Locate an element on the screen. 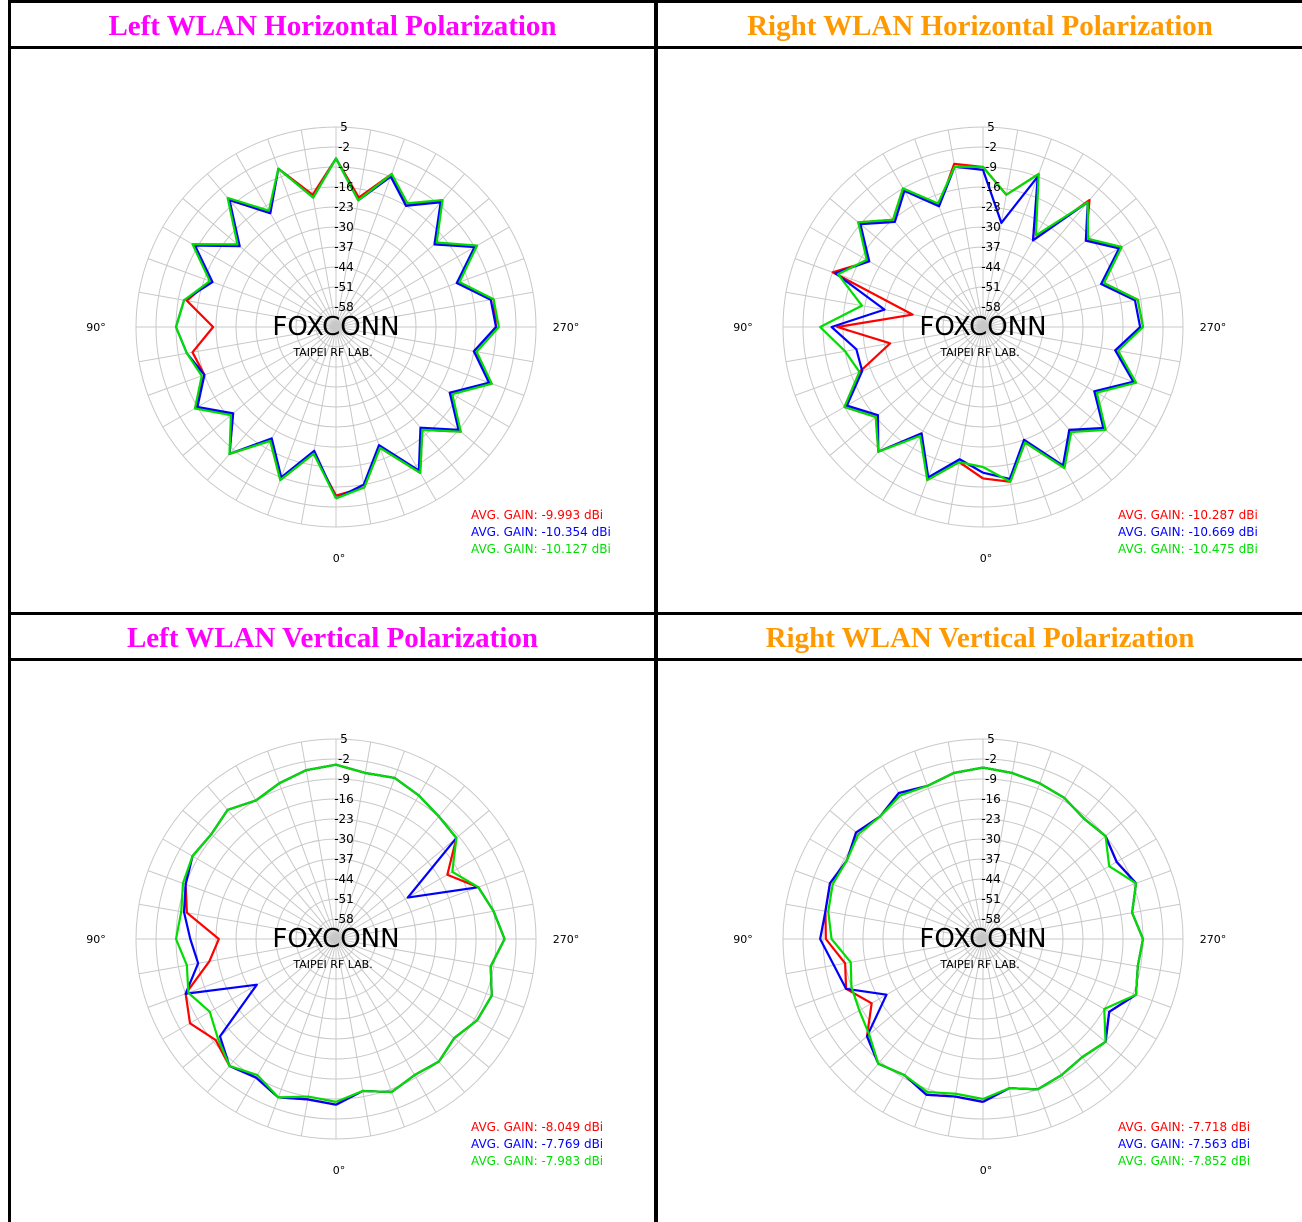 The image size is (1302, 1222). avg-gain-label: AVG. GAIN: -10.127 dBi is located at coordinates (541, 549).